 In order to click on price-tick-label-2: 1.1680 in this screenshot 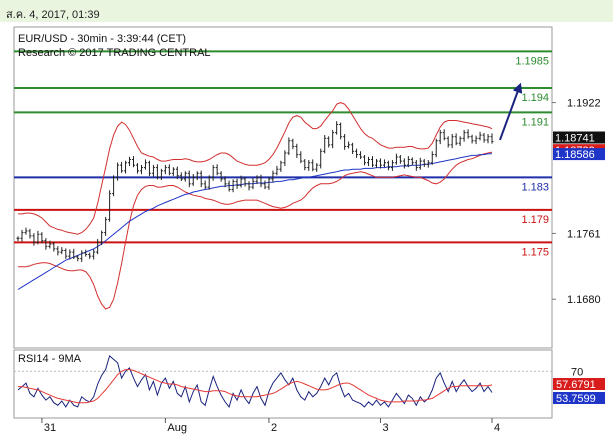, I will do `click(584, 300)`.